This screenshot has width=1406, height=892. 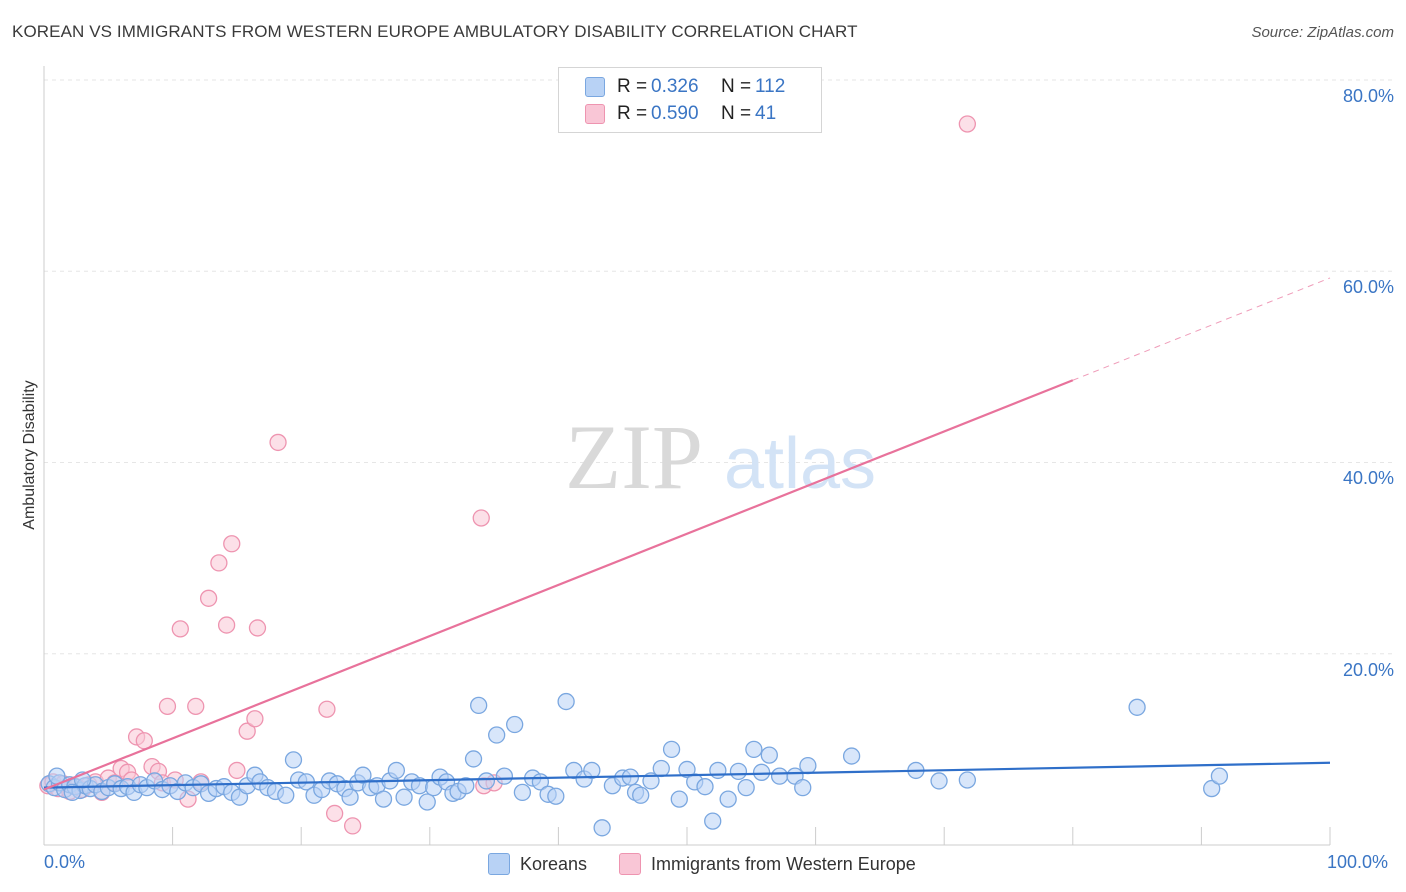 I want to click on legend-label-koreans: Koreans, so click(x=554, y=863).